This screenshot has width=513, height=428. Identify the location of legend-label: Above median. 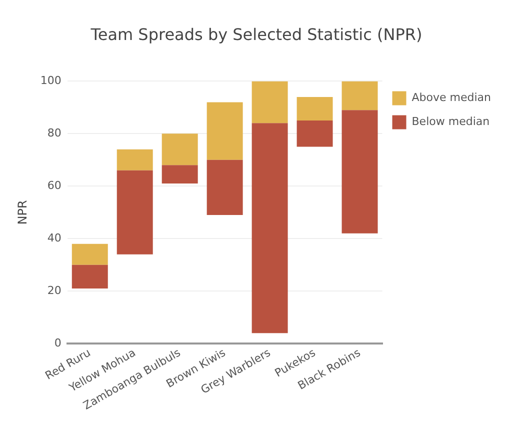
(452, 97).